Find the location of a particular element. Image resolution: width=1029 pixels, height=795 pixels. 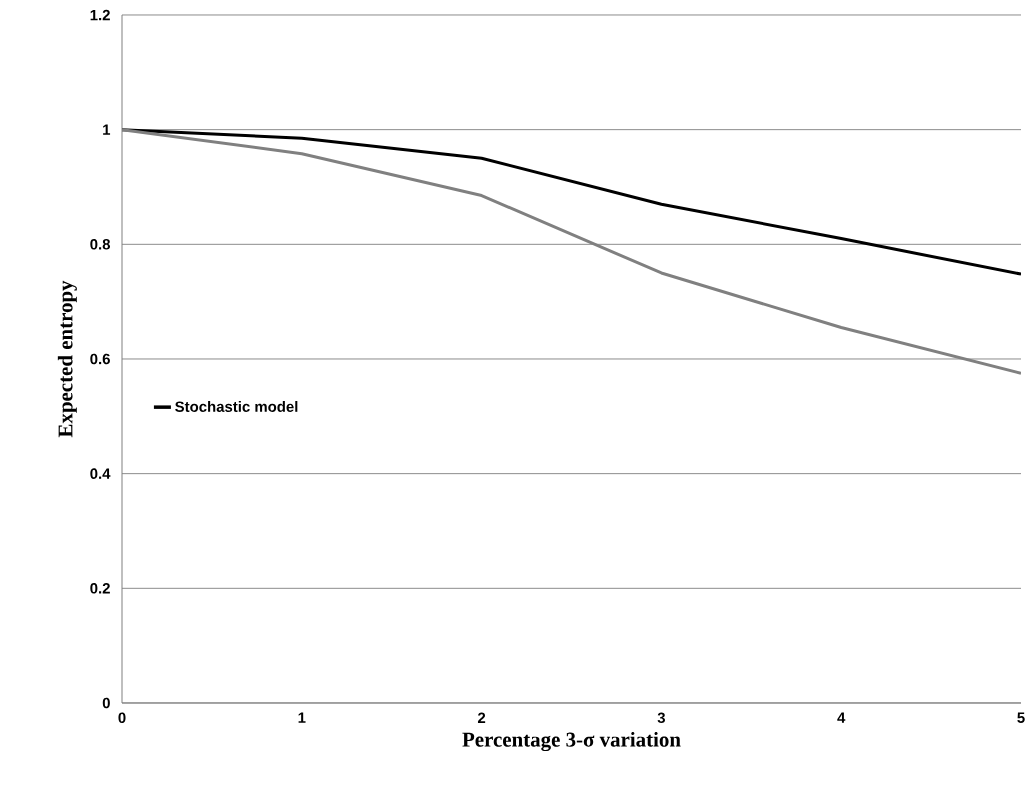

y-tick-label: 1.2 is located at coordinates (100, 15).